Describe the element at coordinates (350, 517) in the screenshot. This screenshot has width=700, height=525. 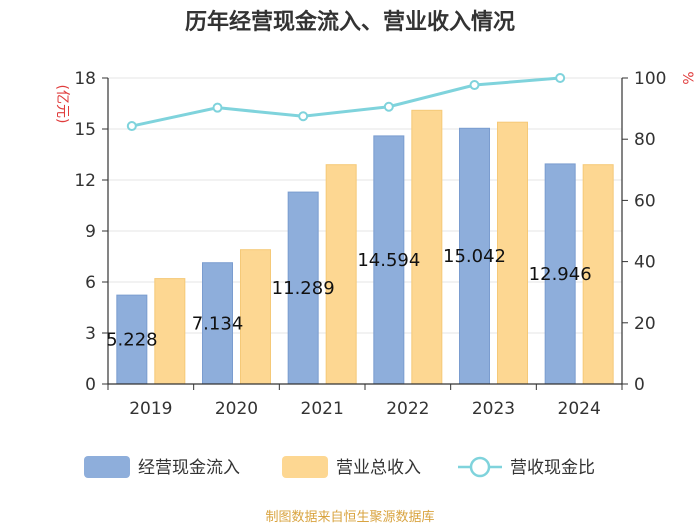
I see `source-note: 制图数据来自恒生聚源数据库` at that location.